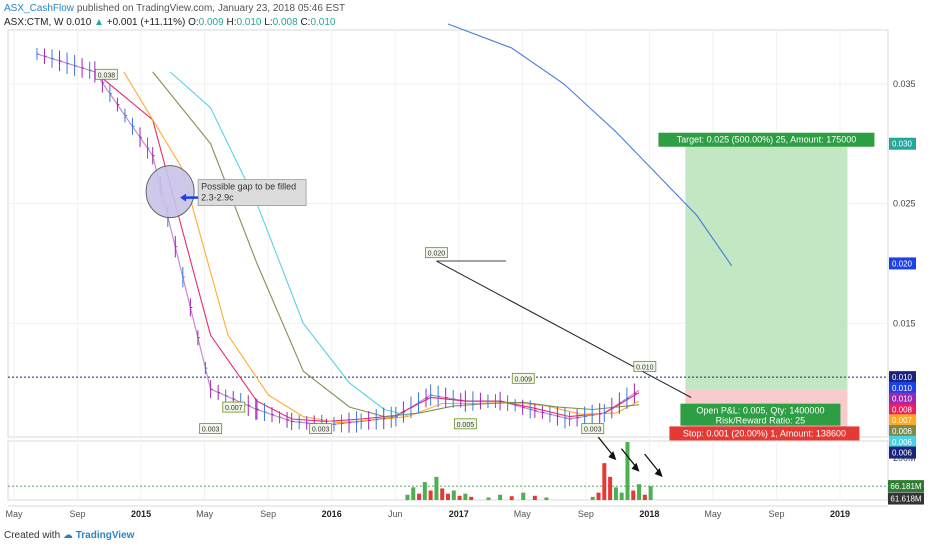 The width and height of the screenshot is (932, 550). What do you see at coordinates (39, 8) in the screenshot?
I see `author-link: ASX_CashFlow` at bounding box center [39, 8].